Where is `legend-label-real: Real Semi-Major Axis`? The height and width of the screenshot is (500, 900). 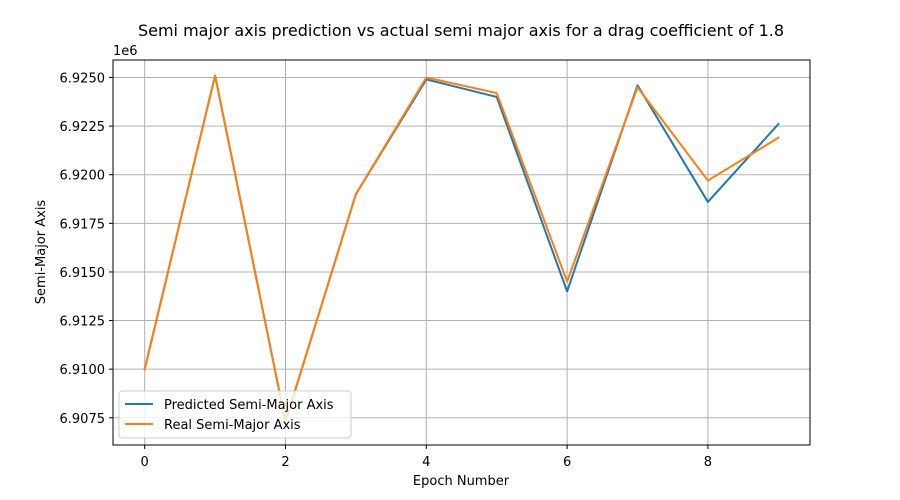 legend-label-real: Real Semi-Major Axis is located at coordinates (232, 425).